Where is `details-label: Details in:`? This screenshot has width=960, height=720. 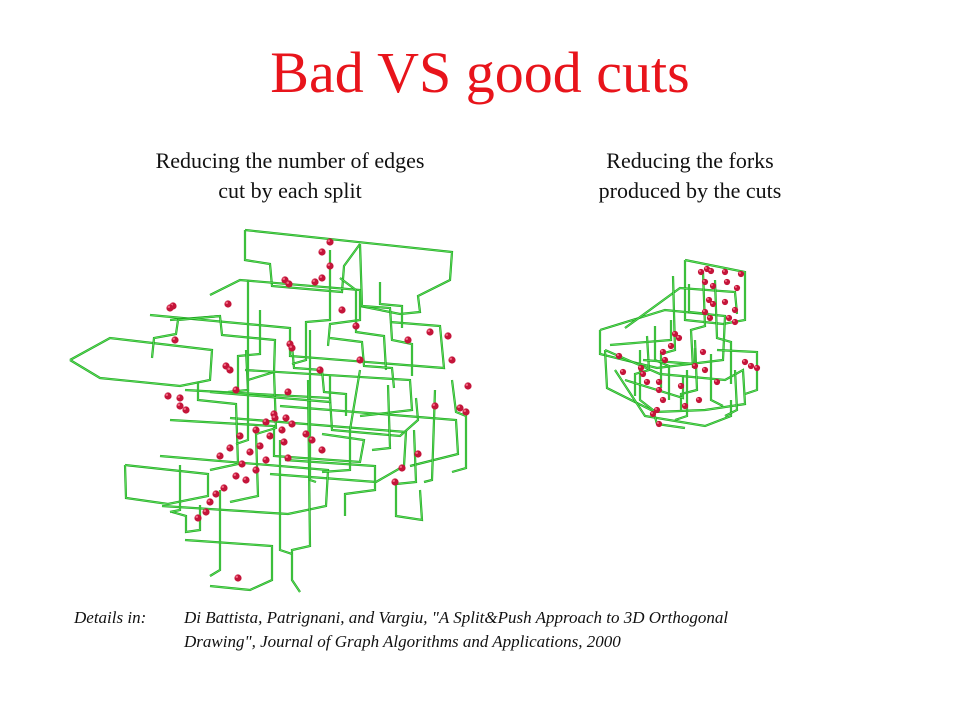
details-label: Details in: is located at coordinates (110, 617).